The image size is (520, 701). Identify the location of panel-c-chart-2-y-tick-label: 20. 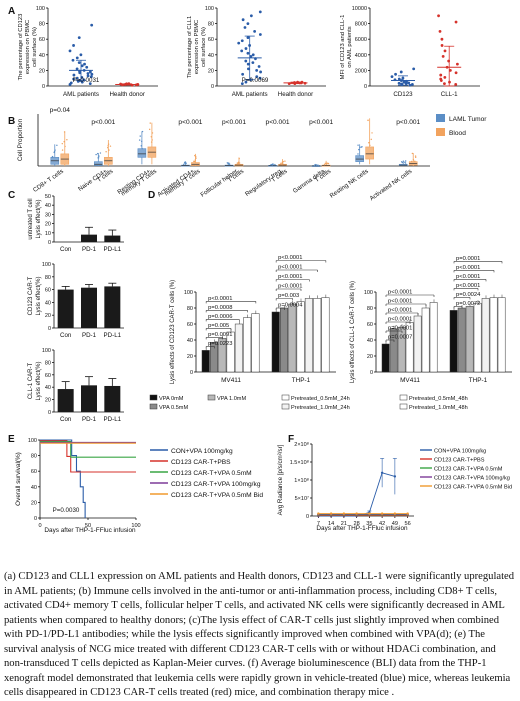
(48, 316).